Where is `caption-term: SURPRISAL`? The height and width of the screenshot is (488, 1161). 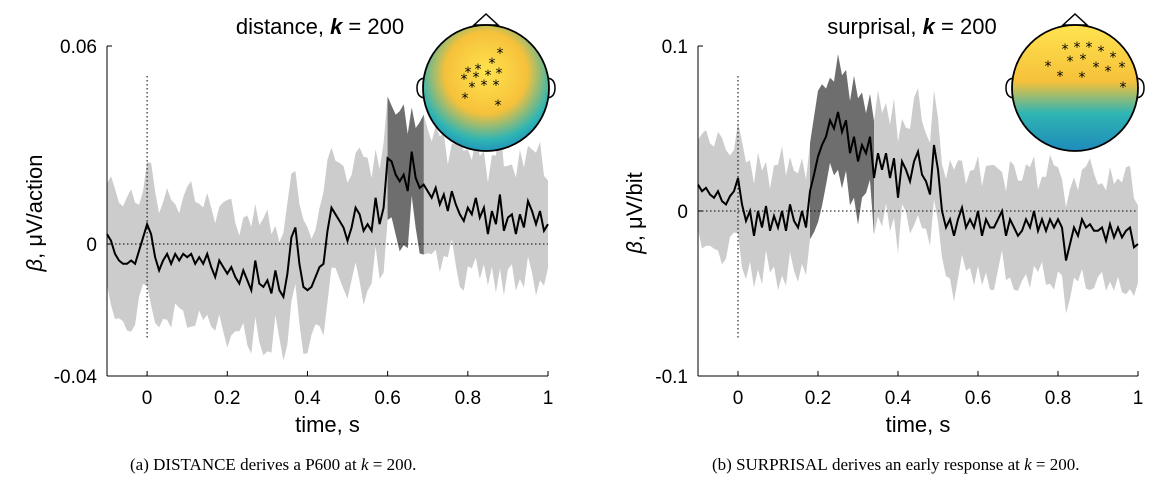
caption-term: SURPRISAL is located at coordinates (782, 464).